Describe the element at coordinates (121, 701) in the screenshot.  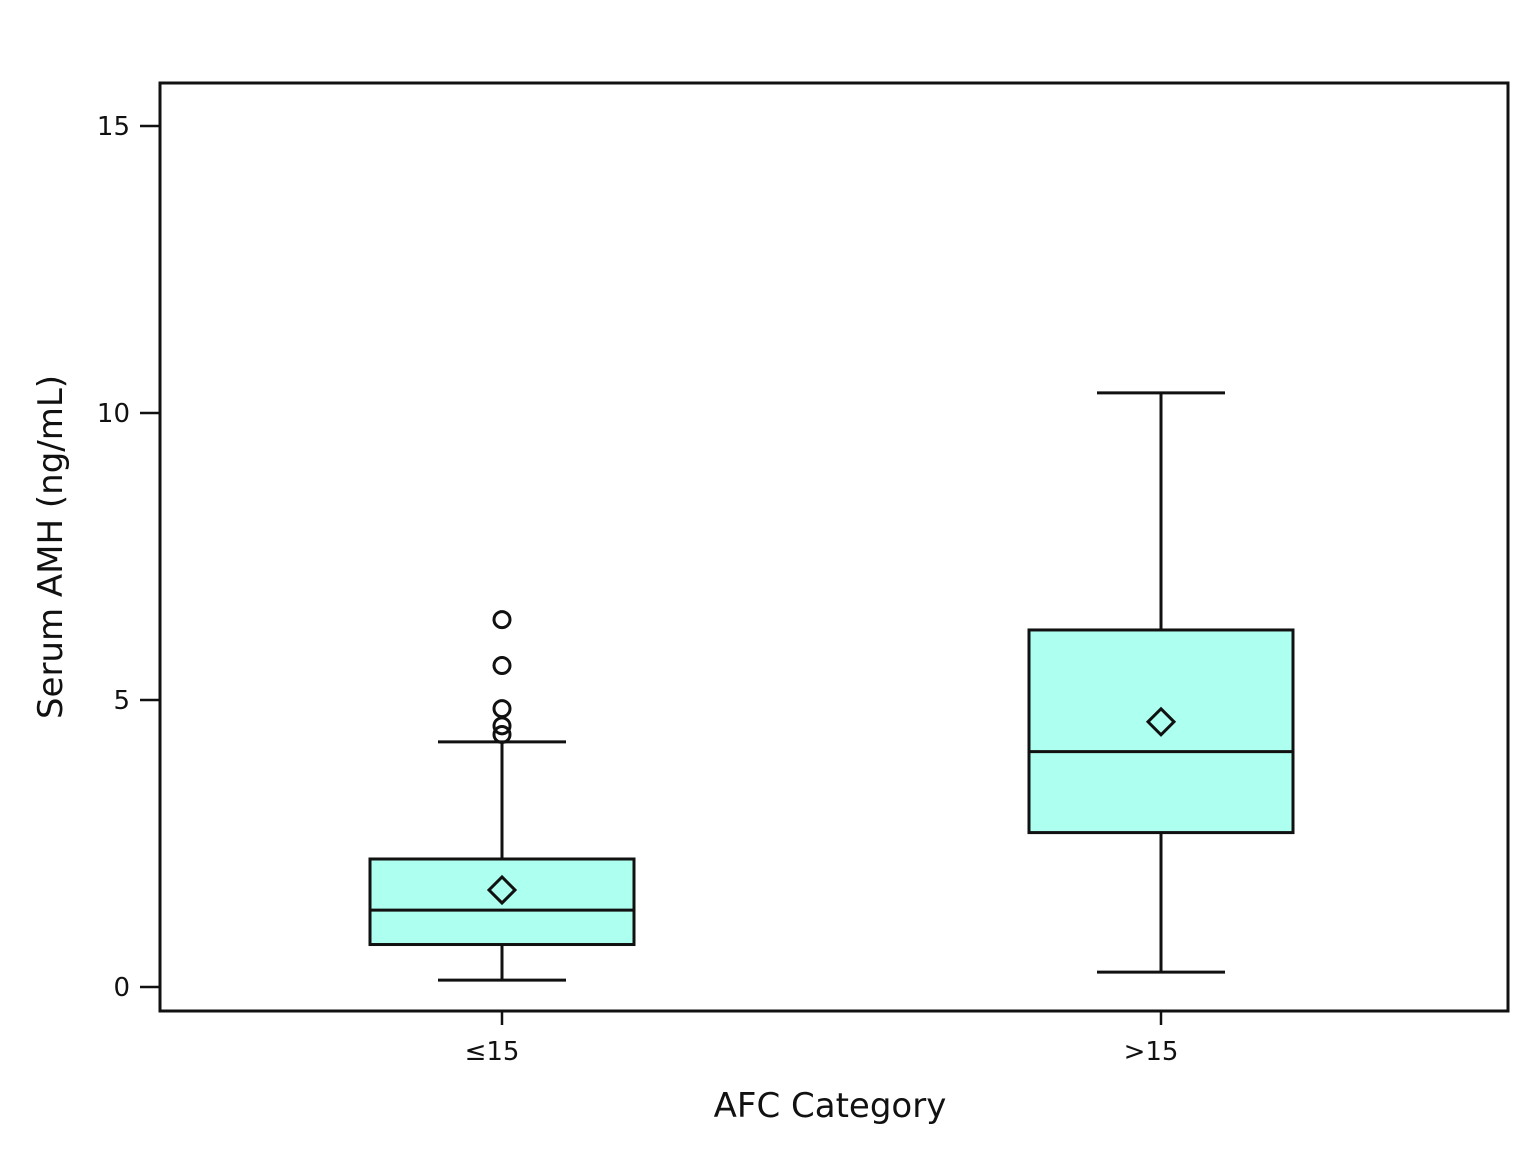
I see `y-tick-label: 5` at that location.